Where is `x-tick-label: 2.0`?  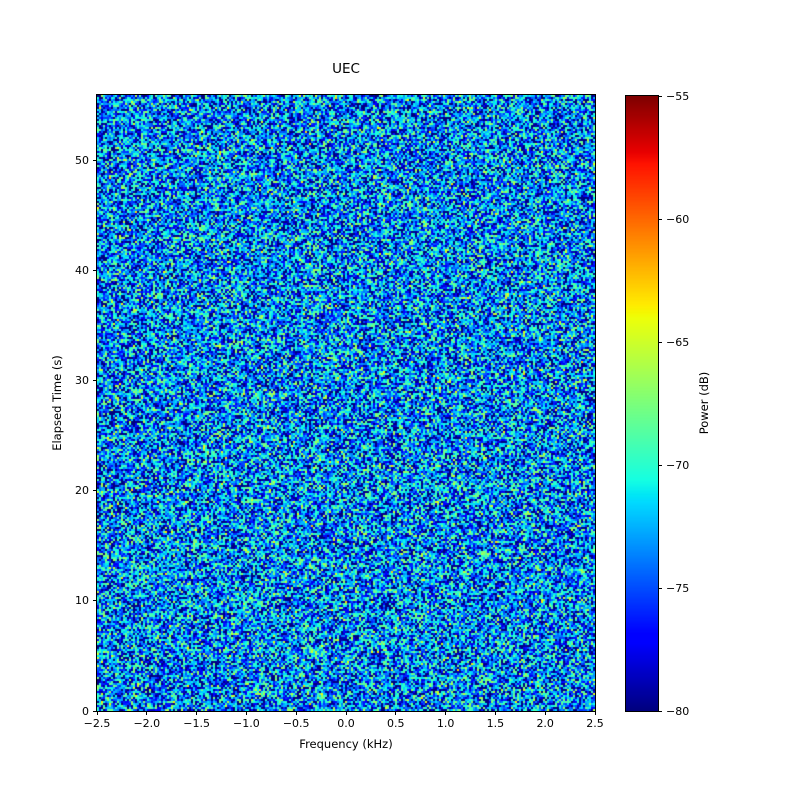
x-tick-label: 2.0 is located at coordinates (545, 723).